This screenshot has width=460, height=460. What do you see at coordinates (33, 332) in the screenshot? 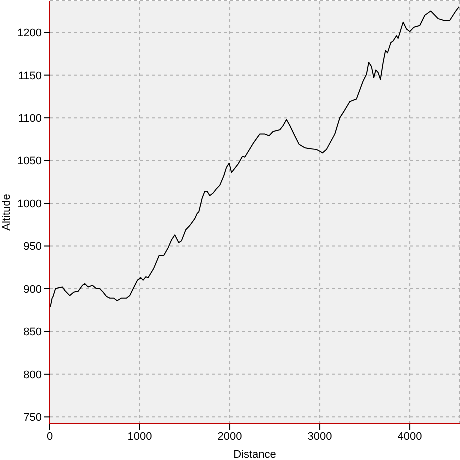
I see `y-tick-label: 850` at bounding box center [33, 332].